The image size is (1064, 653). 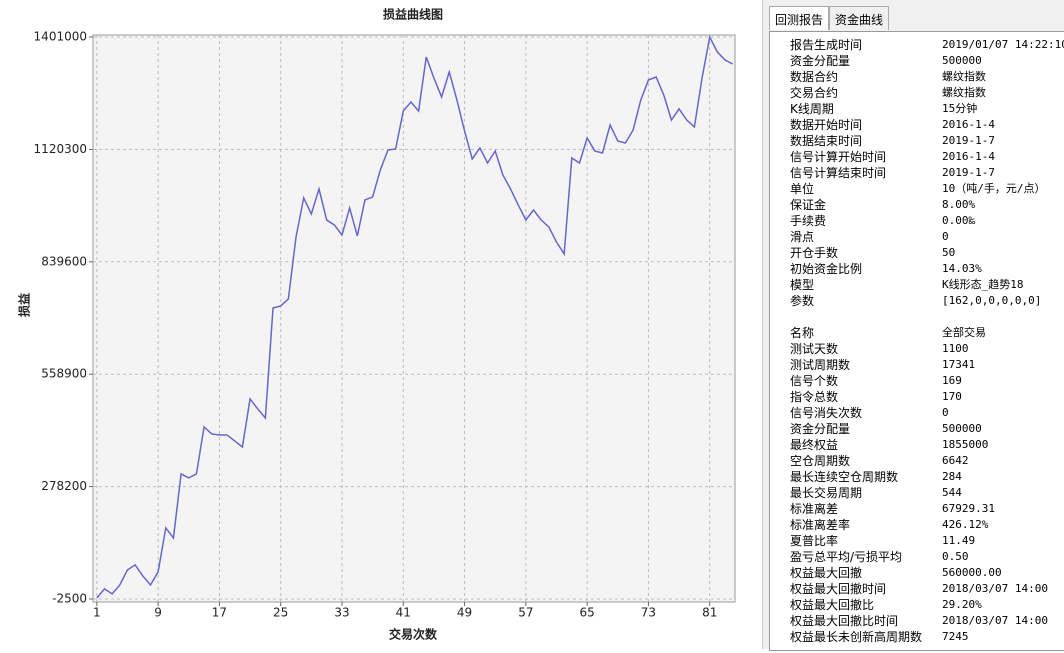 What do you see at coordinates (826, 125) in the screenshot?
I see `row-key: 数据开始时间` at bounding box center [826, 125].